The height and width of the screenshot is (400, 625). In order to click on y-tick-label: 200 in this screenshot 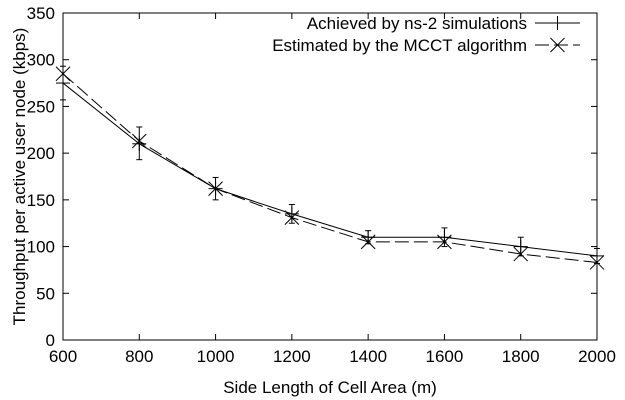, I will do `click(41, 153)`.